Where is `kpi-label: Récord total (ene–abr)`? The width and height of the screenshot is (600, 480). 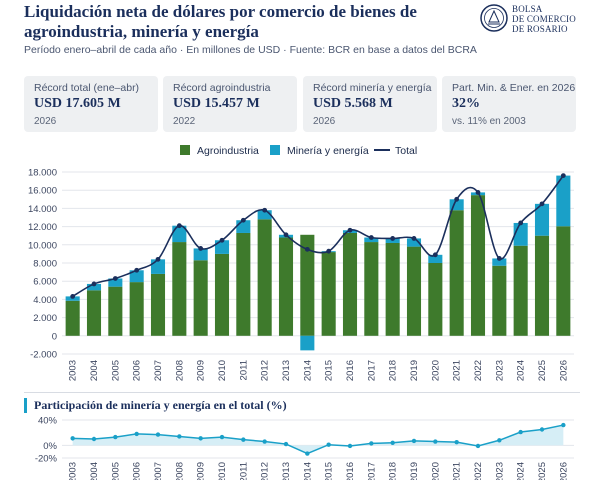 kpi-label: Récord total (ene–abr) is located at coordinates (87, 88).